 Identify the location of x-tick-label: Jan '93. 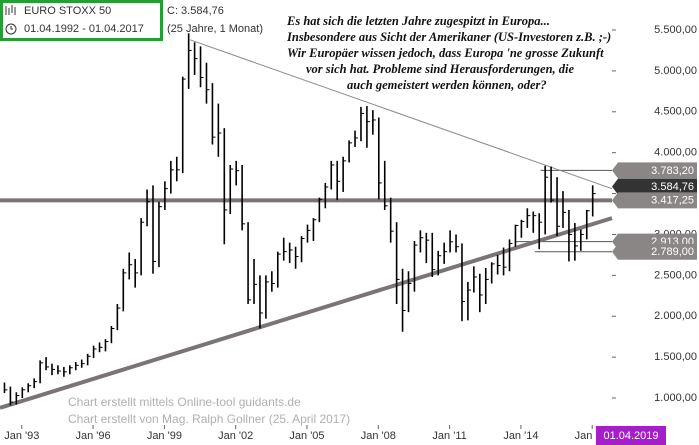
(21, 436).